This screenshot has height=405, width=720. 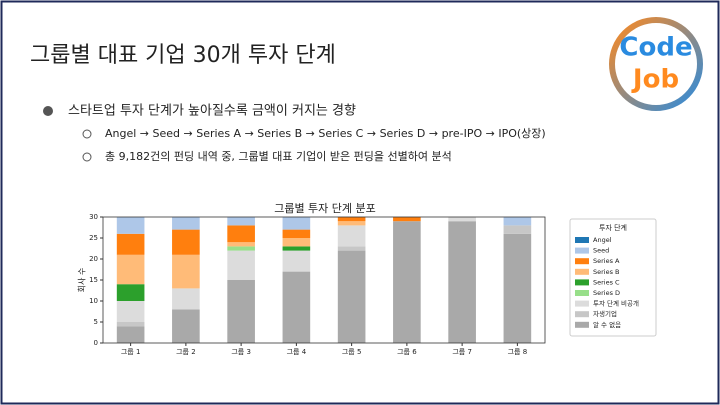 I want to click on chart-title: 그룹별 투자 단계 분포, so click(x=325, y=208).